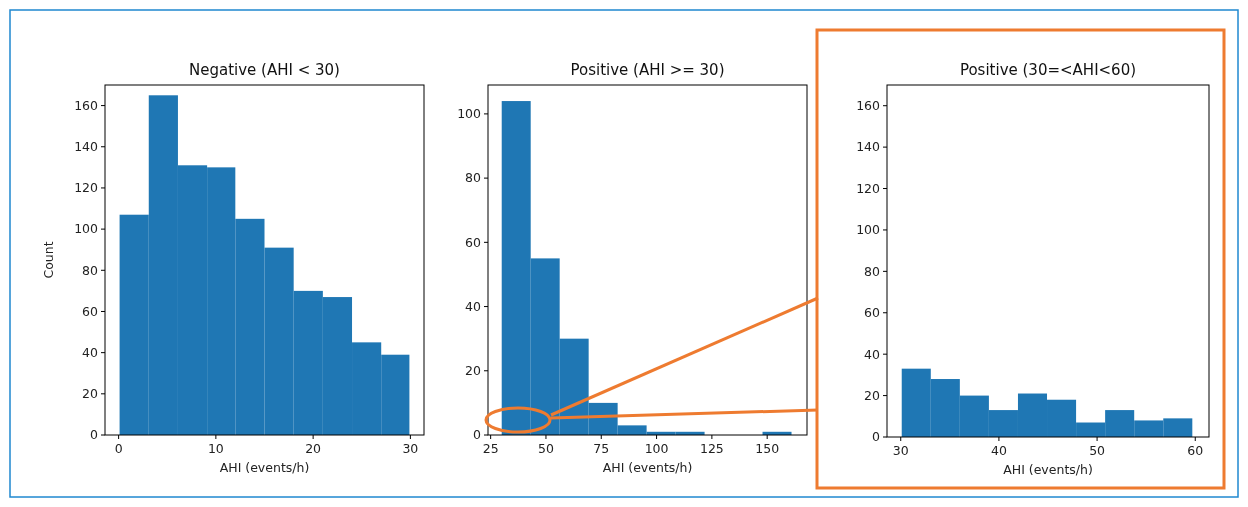 The height and width of the screenshot is (507, 1248). I want to click on x-tick-label: 150, so click(767, 448).